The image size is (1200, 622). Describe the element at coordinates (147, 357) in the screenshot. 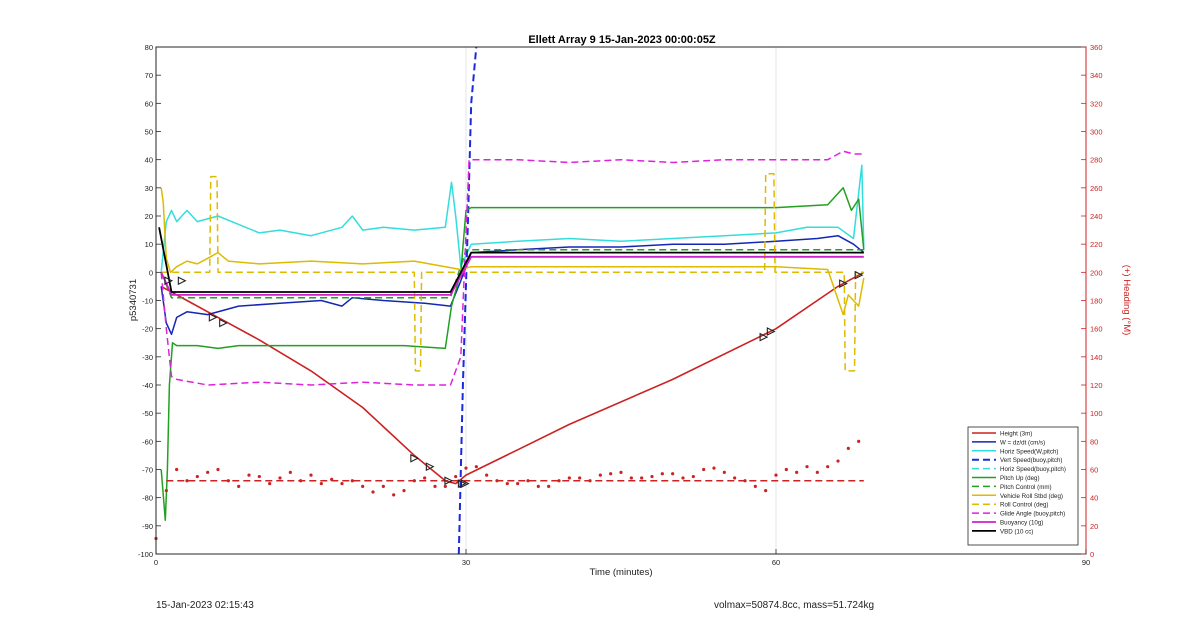

I see `y-tick-label: -30` at that location.